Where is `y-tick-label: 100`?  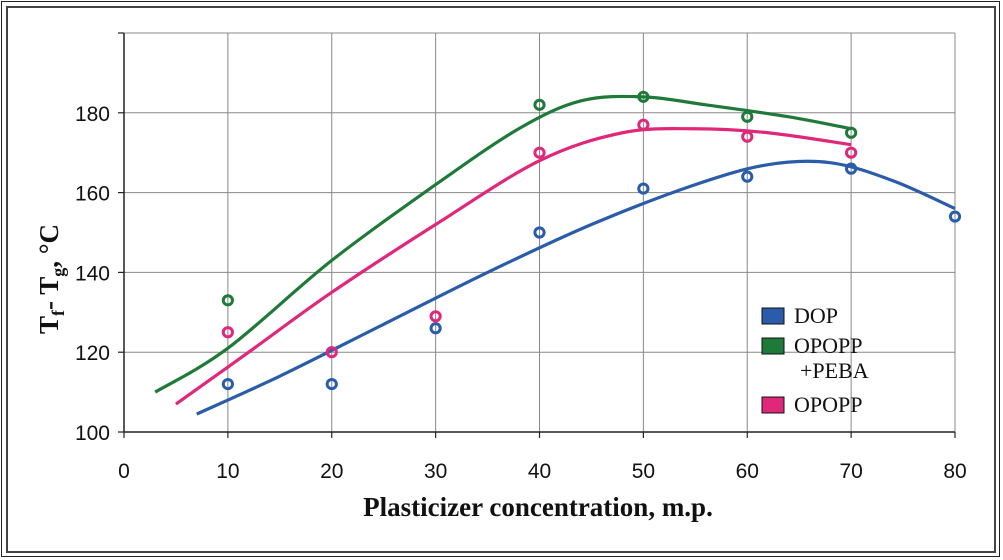
y-tick-label: 100 is located at coordinates (92, 433).